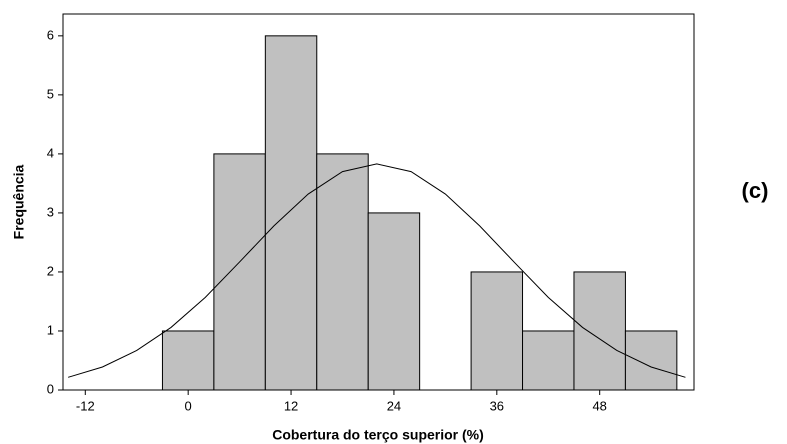 This screenshot has height=444, width=787. What do you see at coordinates (50, 34) in the screenshot?
I see `y-tick-label: 6` at bounding box center [50, 34].